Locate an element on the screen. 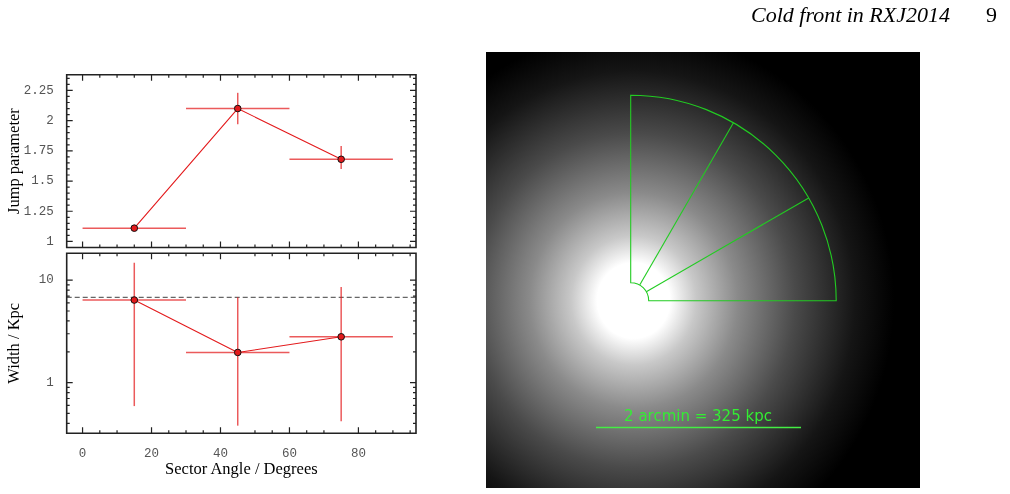 Image resolution: width=1010 pixels, height=494 pixels. x-tick-label: 60 is located at coordinates (289, 454).